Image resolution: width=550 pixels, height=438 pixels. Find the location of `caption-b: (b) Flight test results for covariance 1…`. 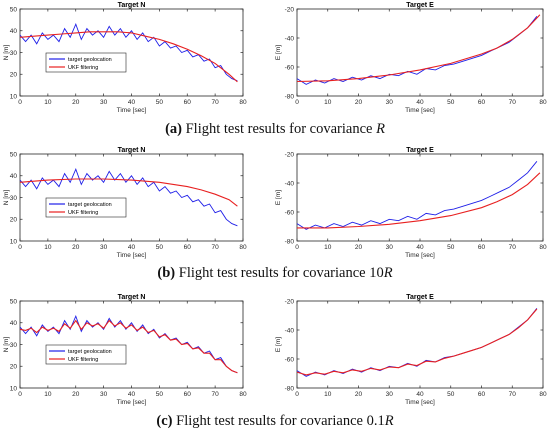

caption-b: (b) Flight test results for covariance 1… is located at coordinates (275, 273).